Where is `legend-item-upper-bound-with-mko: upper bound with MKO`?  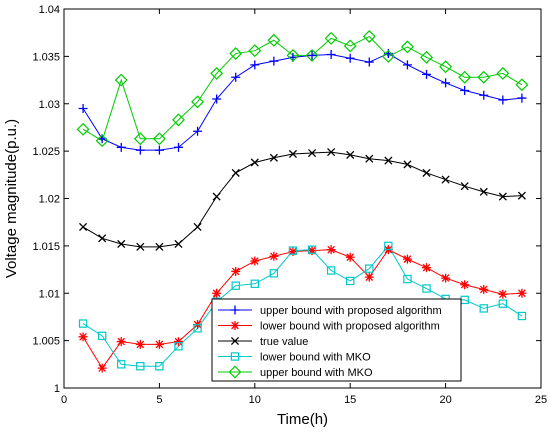 legend-item-upper-bound-with-mko: upper bound with MKO is located at coordinates (295, 372).